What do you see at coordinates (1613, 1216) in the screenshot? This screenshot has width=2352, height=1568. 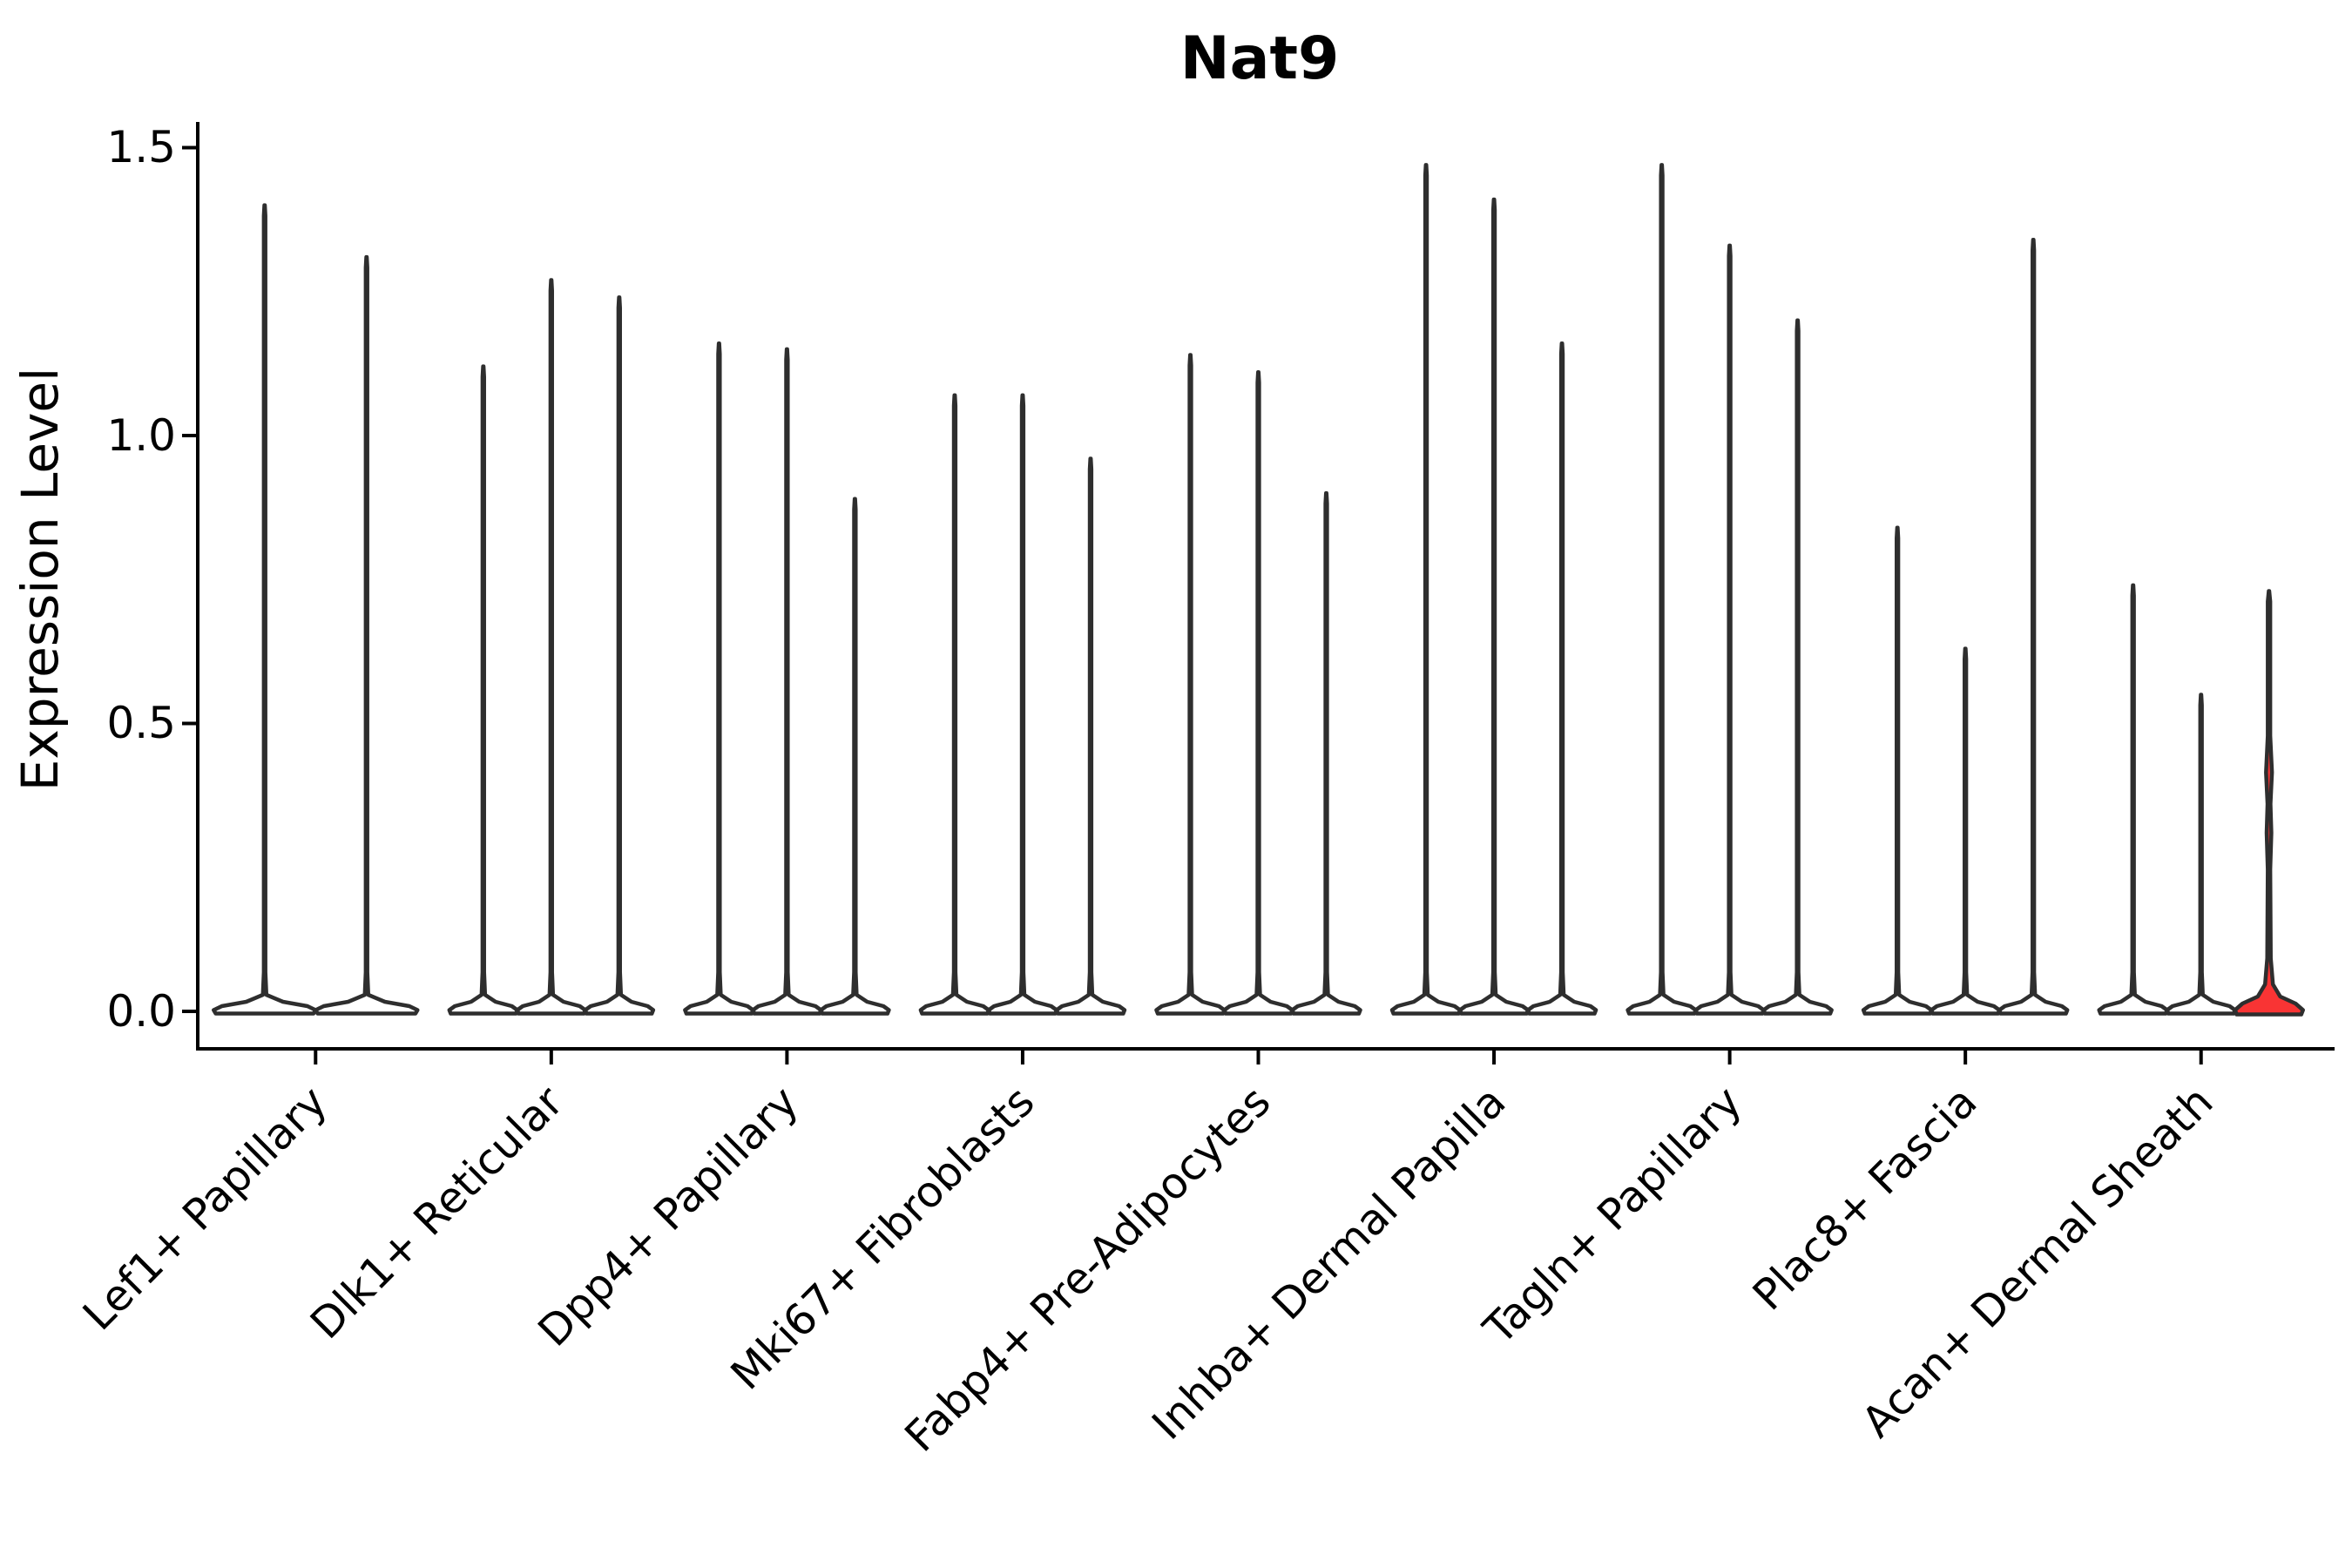 I see `x-tick-label-tagln-papillary: Tagln+ Papillary` at bounding box center [1613, 1216].